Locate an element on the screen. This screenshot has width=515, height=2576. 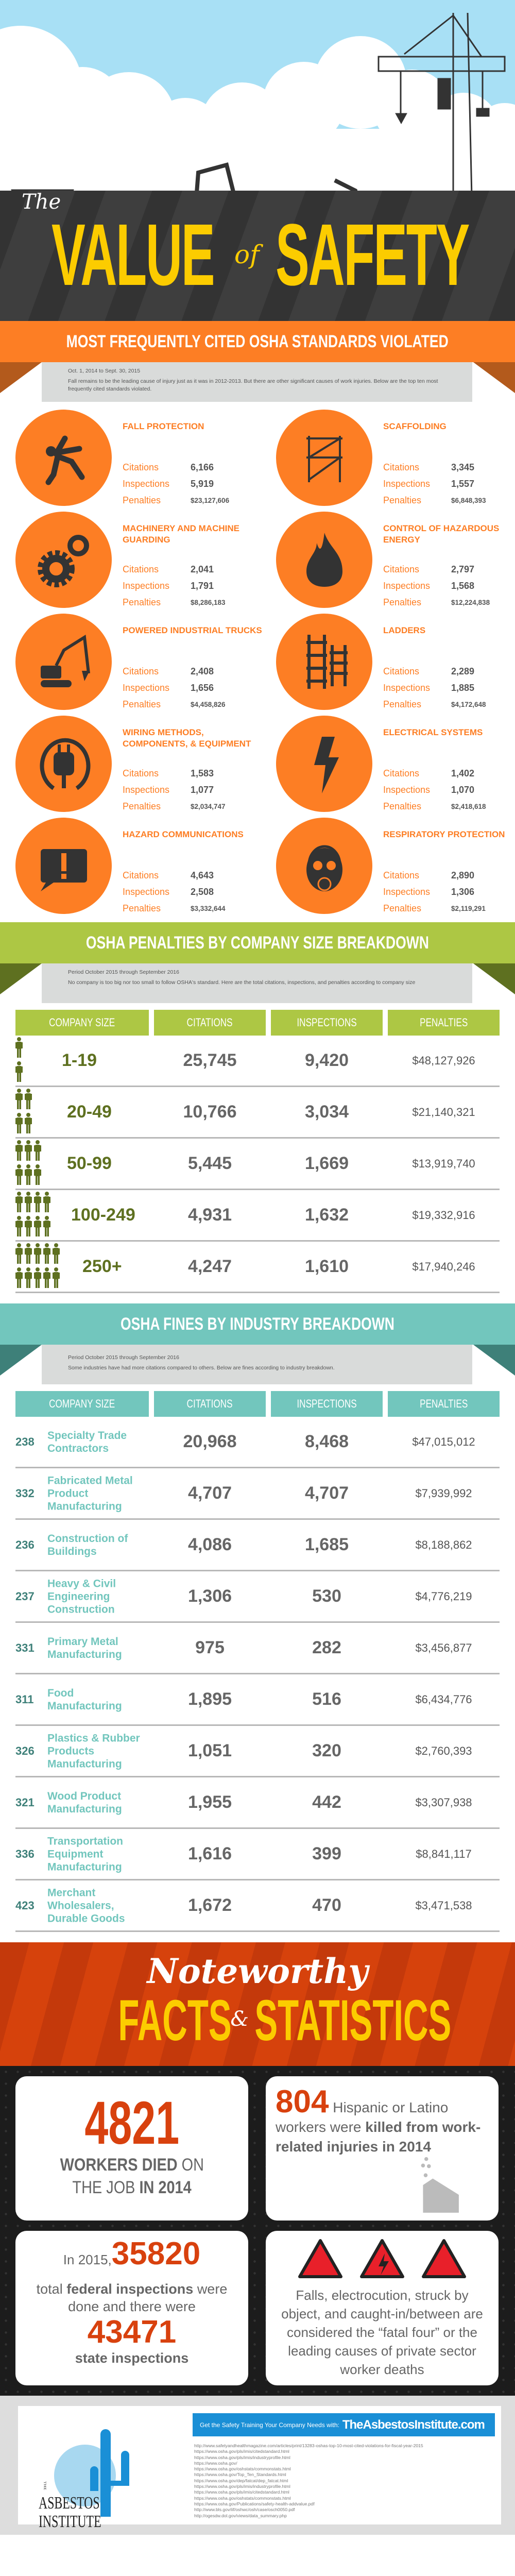
naics-code: 423 is located at coordinates (25, 1906).